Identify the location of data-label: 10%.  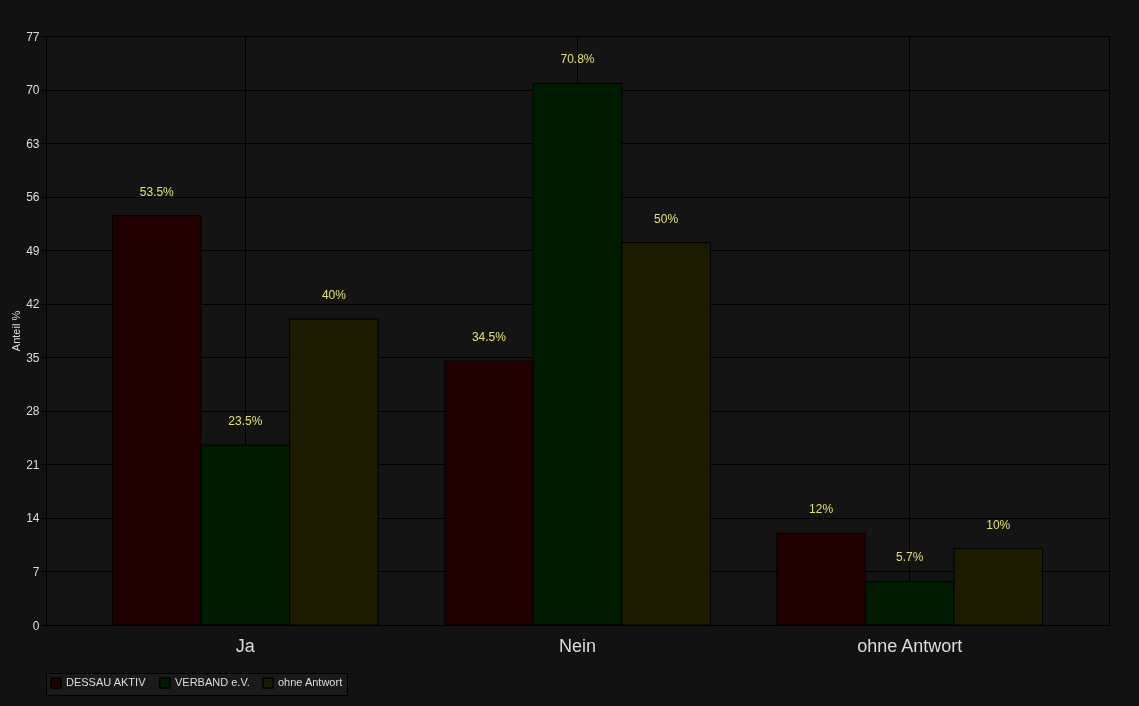
(998, 524).